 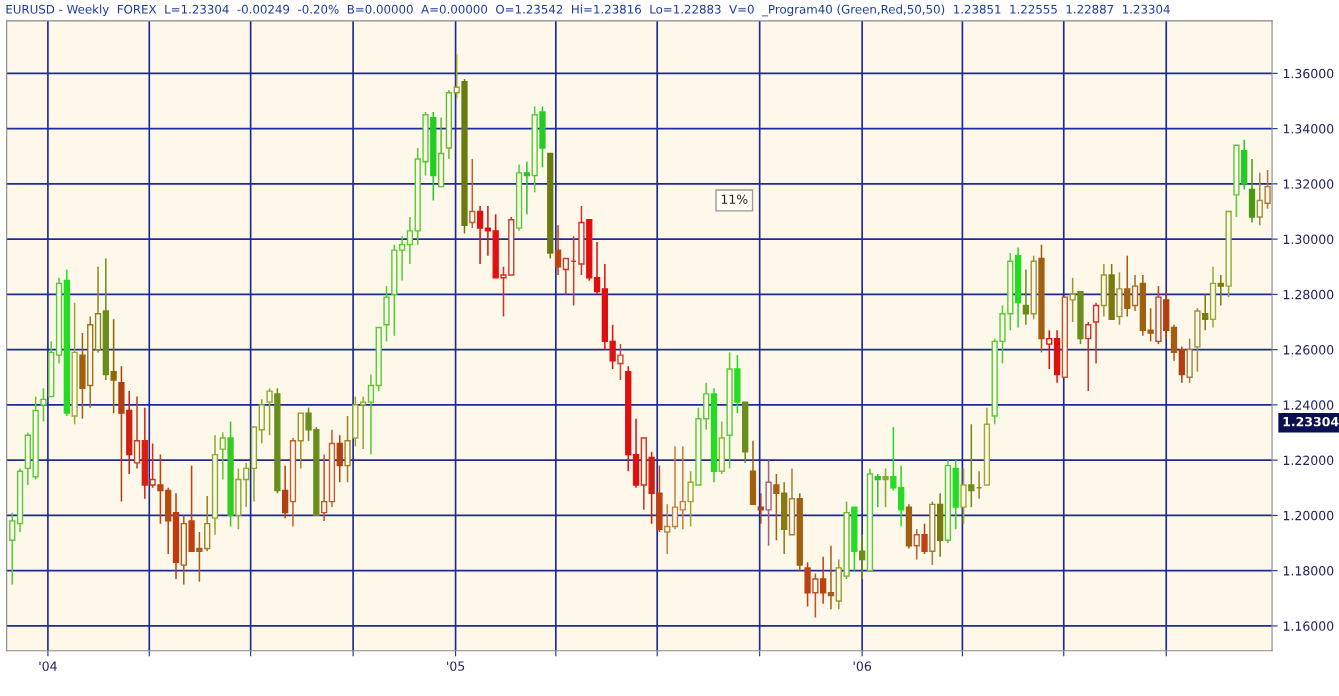 I want to click on chart-title: EURUSD - Weekly FOREX L=1.23304 -0.00249 -0.20% B=0.00000 A=0.00000 O=1.23542 Hi=1.23816 Lo=1.22883 V=0 _Program40 (Green,Red,50,50) 1.23851 1.22555 1.22887 1.23304, so click(x=588, y=10).